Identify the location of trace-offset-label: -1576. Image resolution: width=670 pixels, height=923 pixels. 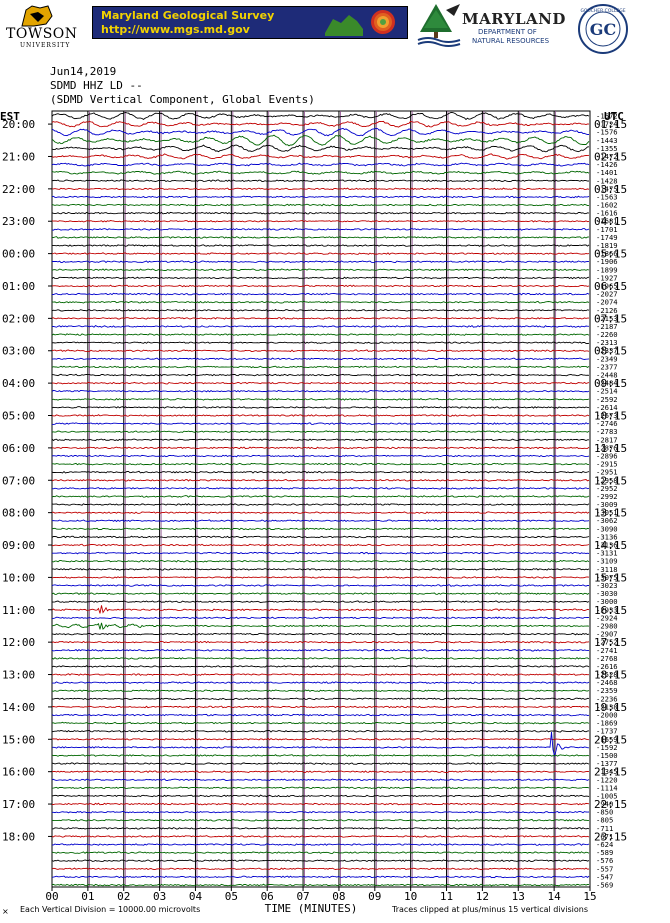
(607, 132).